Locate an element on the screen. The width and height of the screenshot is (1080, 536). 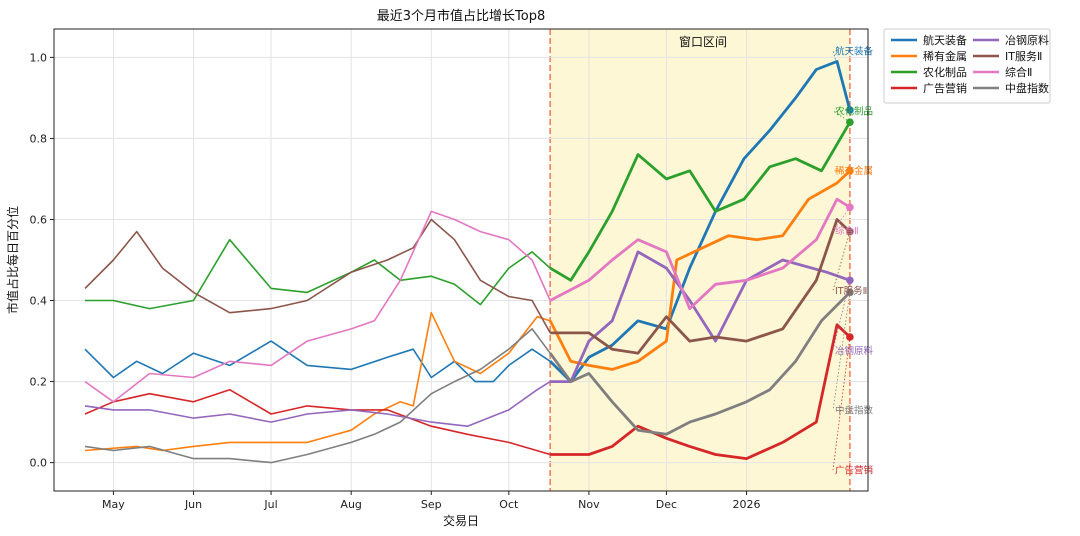
x-axis-ticks: May Jun Jul Aug Sep Oct Nov Dec 2026 is located at coordinates (431, 501).